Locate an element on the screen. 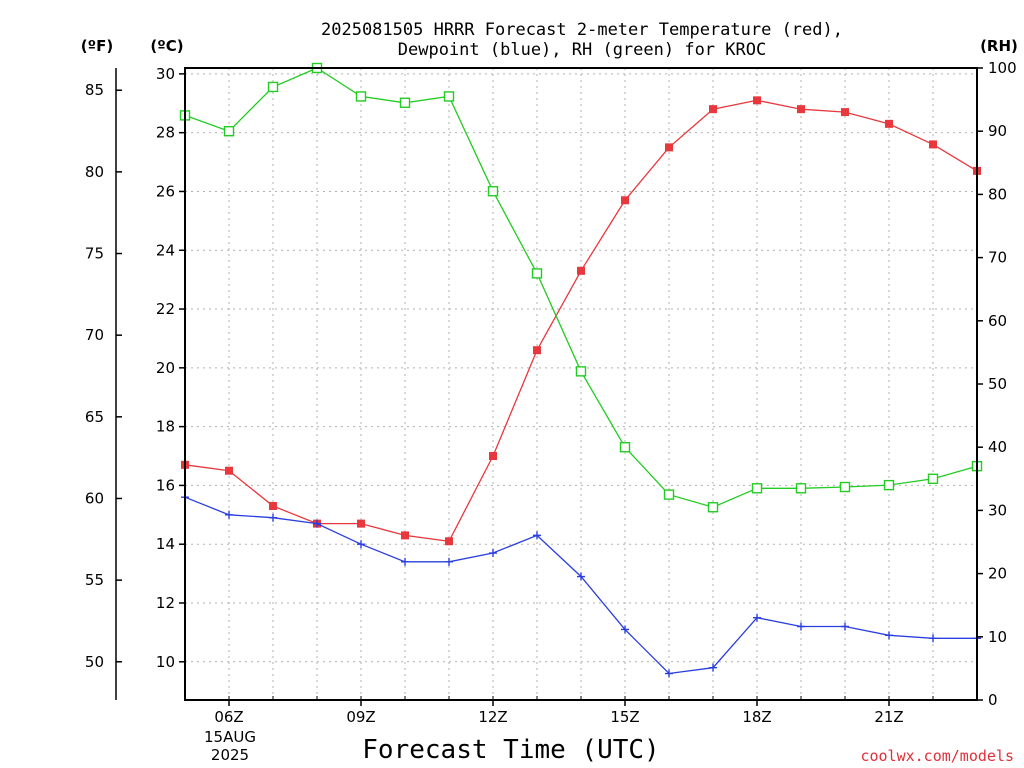 The width and height of the screenshot is (1024, 768). rh-axis-ticks: 0 10 20 30 40 50 60 70 80 90 100 is located at coordinates (997, 384).